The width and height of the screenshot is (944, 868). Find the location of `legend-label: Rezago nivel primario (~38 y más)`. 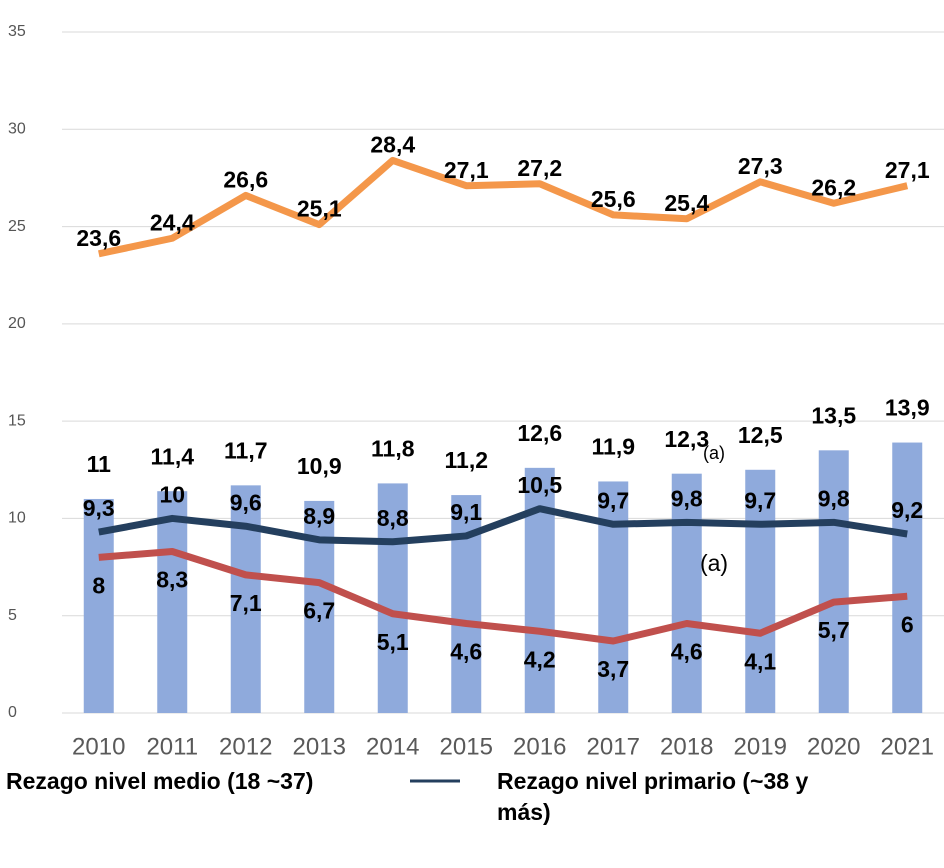

legend-label: Rezago nivel primario (~38 y más) is located at coordinates (653, 796).